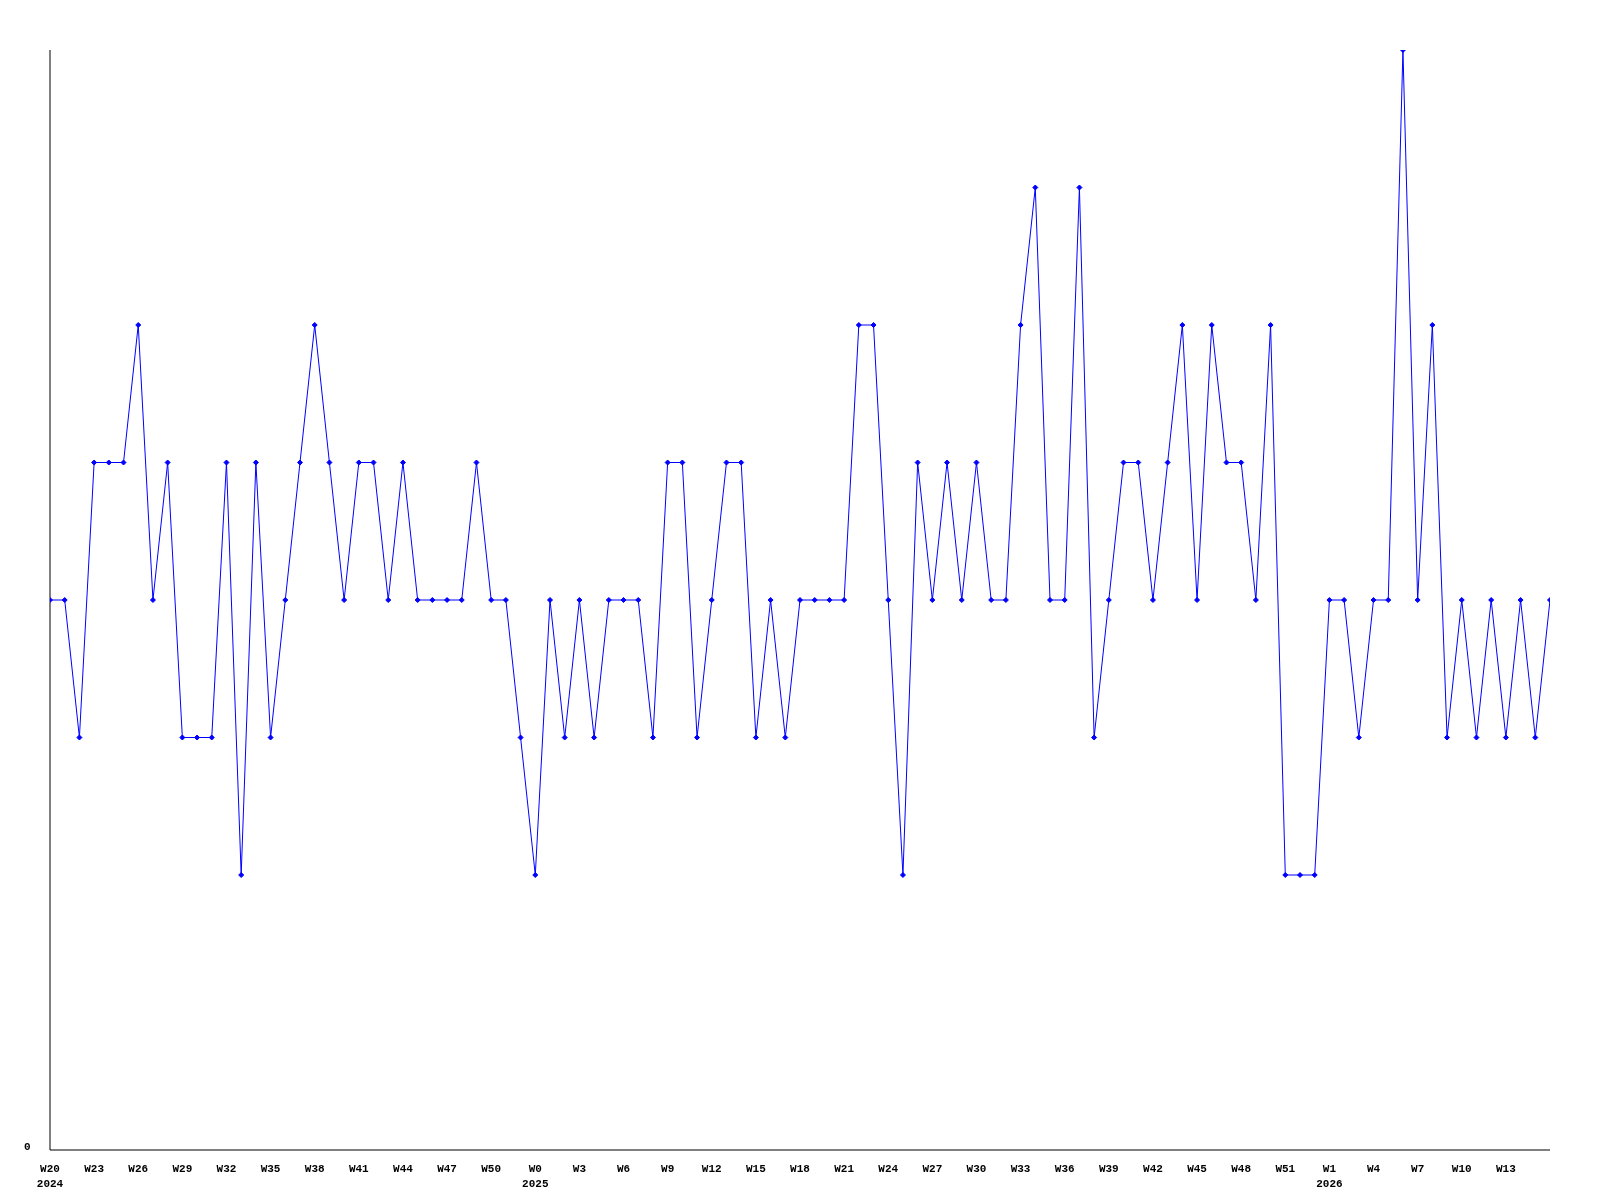 The image size is (1600, 1200). I want to click on x-tick-label: W9, so click(668, 1169).